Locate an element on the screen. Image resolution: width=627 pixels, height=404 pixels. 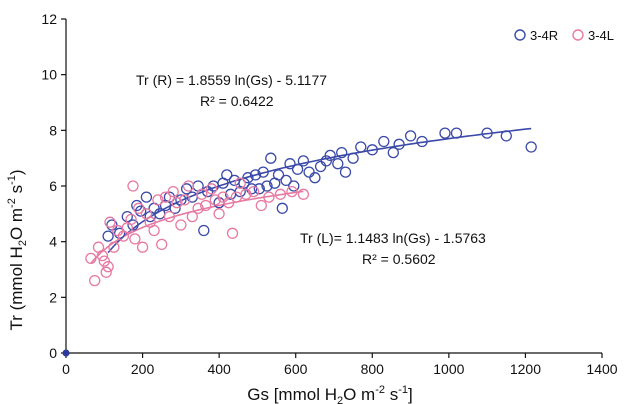
fit-curve-3-4l is located at coordinates (197, 227).